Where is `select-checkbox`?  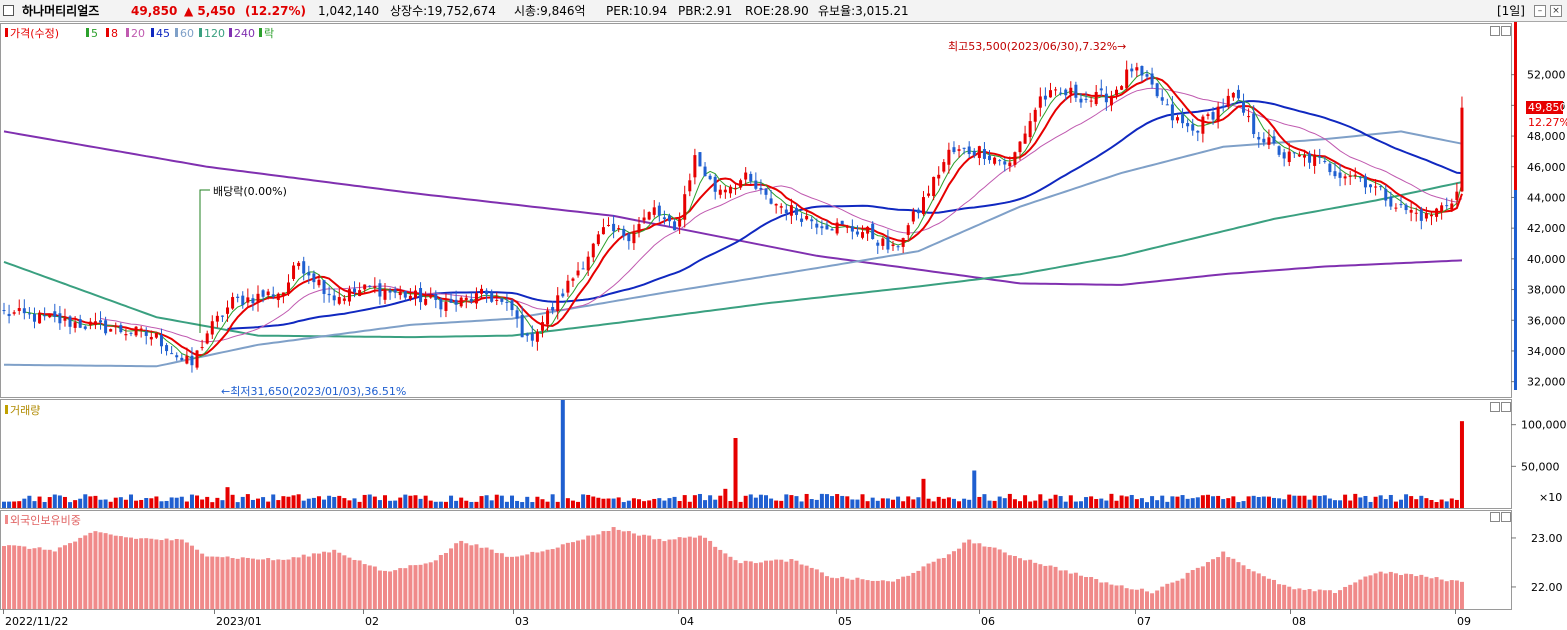 select-checkbox is located at coordinates (8, 10).